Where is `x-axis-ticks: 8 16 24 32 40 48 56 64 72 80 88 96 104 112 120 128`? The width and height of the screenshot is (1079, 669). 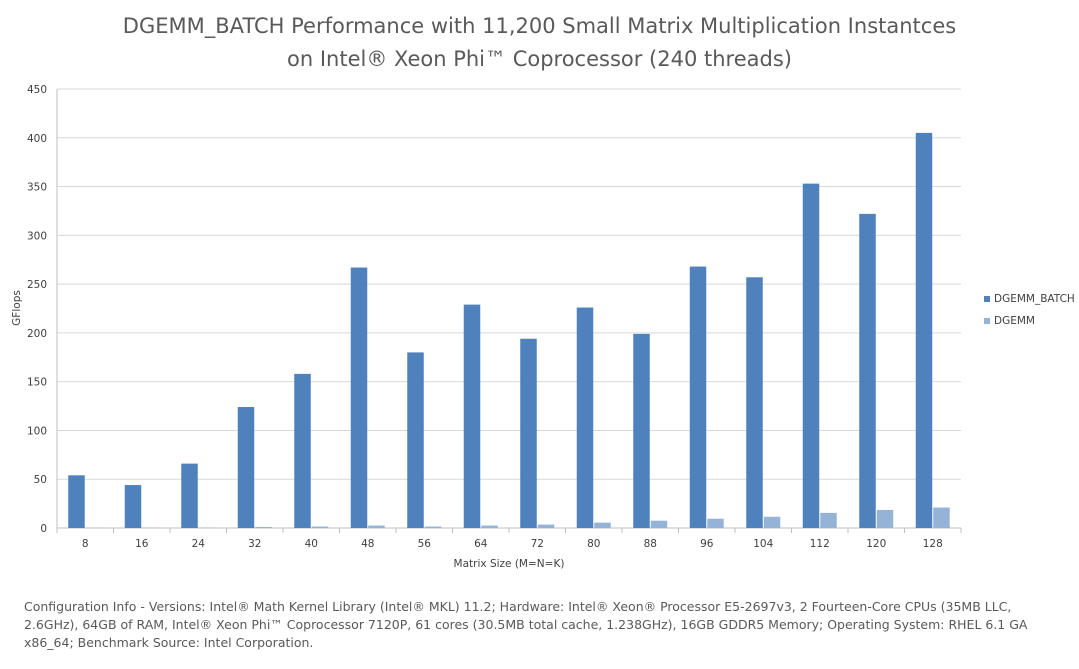 x-axis-ticks: 8 16 24 32 40 48 56 64 72 80 88 96 104 112 120 128 is located at coordinates (509, 539).